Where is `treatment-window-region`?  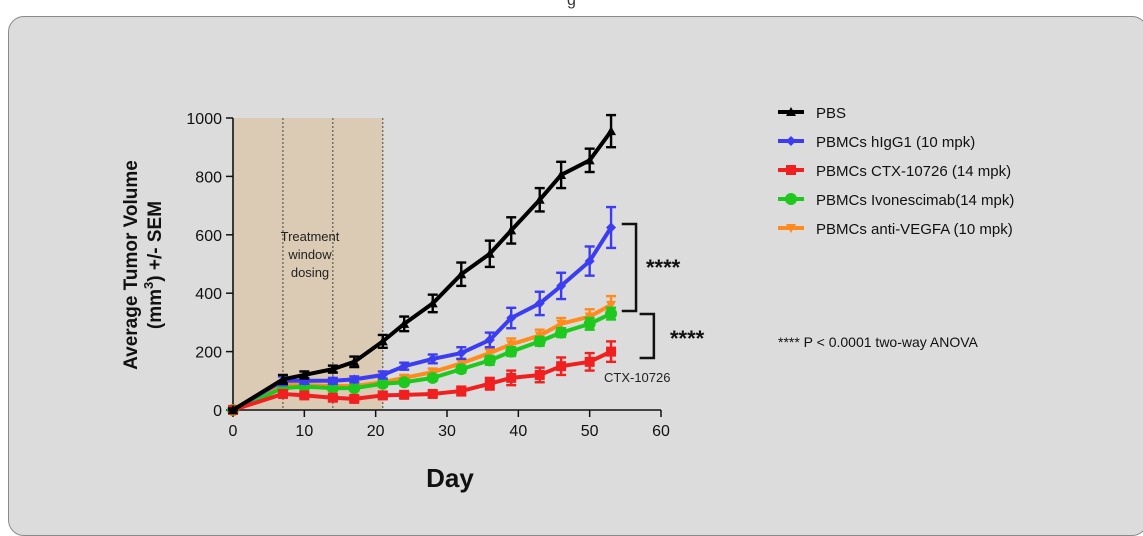 treatment-window-region is located at coordinates (308, 264).